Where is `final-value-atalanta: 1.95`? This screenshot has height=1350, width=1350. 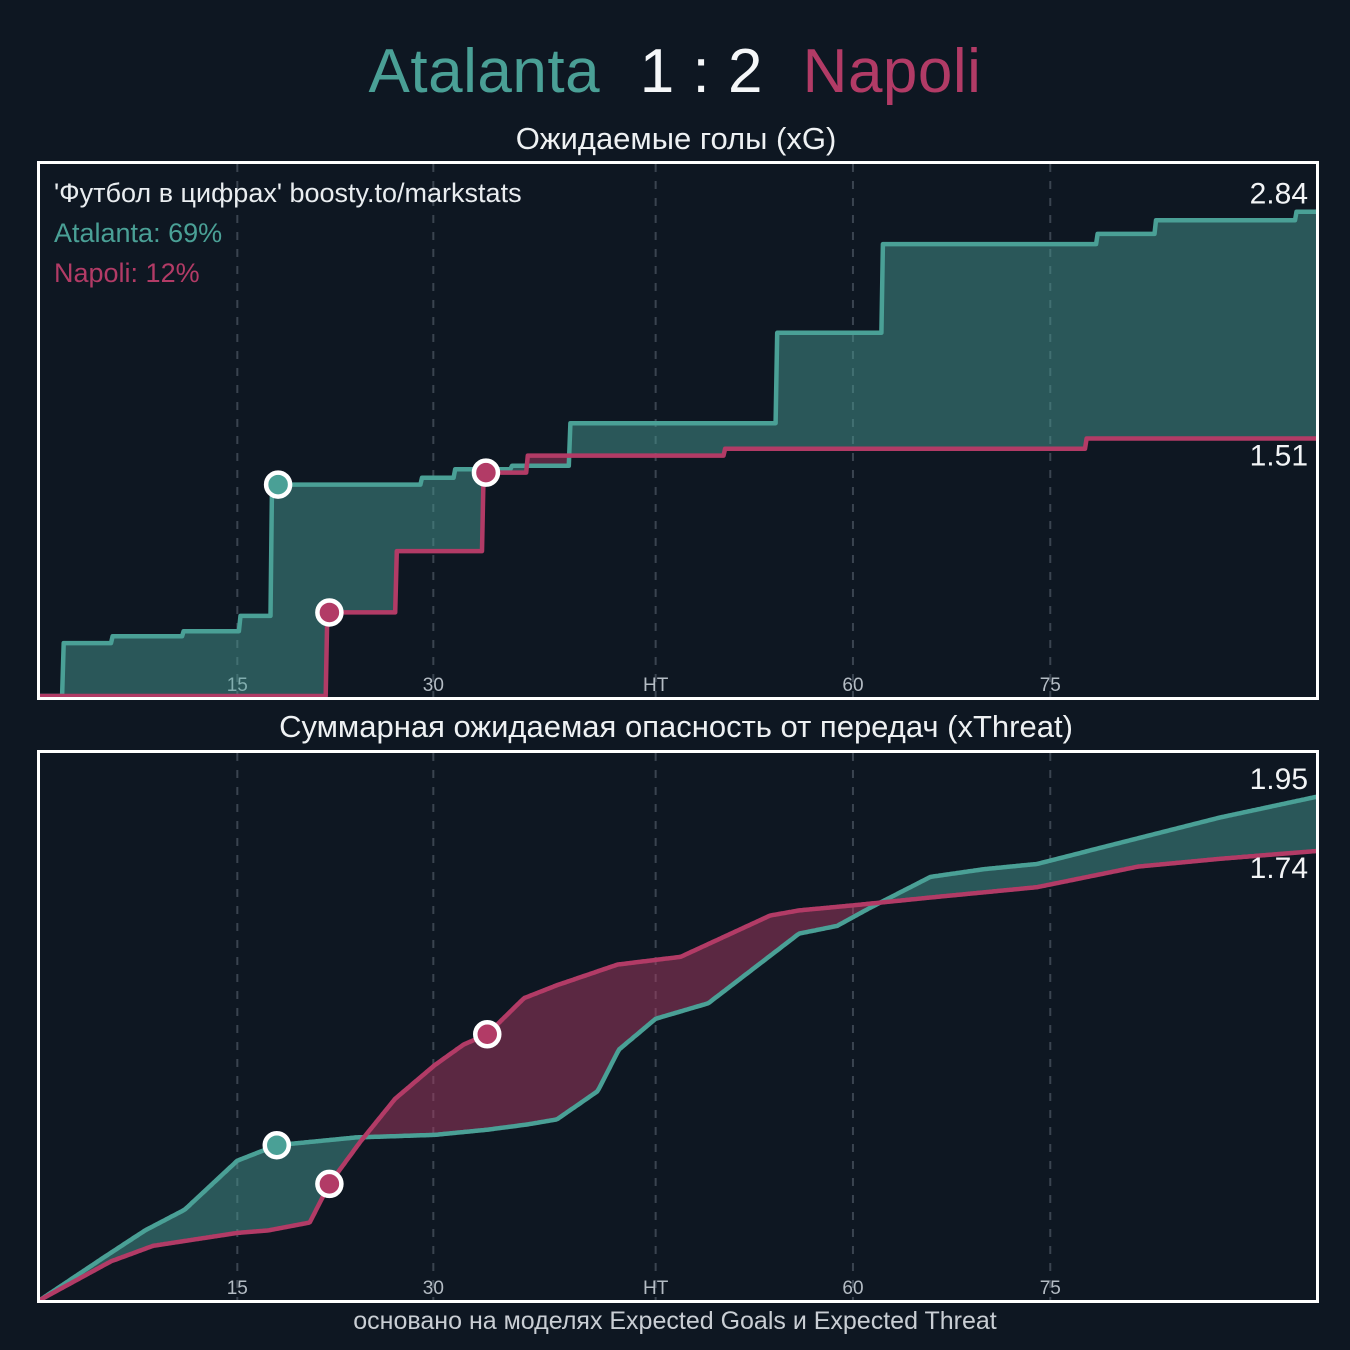
final-value-atalanta: 1.95 is located at coordinates (1279, 779).